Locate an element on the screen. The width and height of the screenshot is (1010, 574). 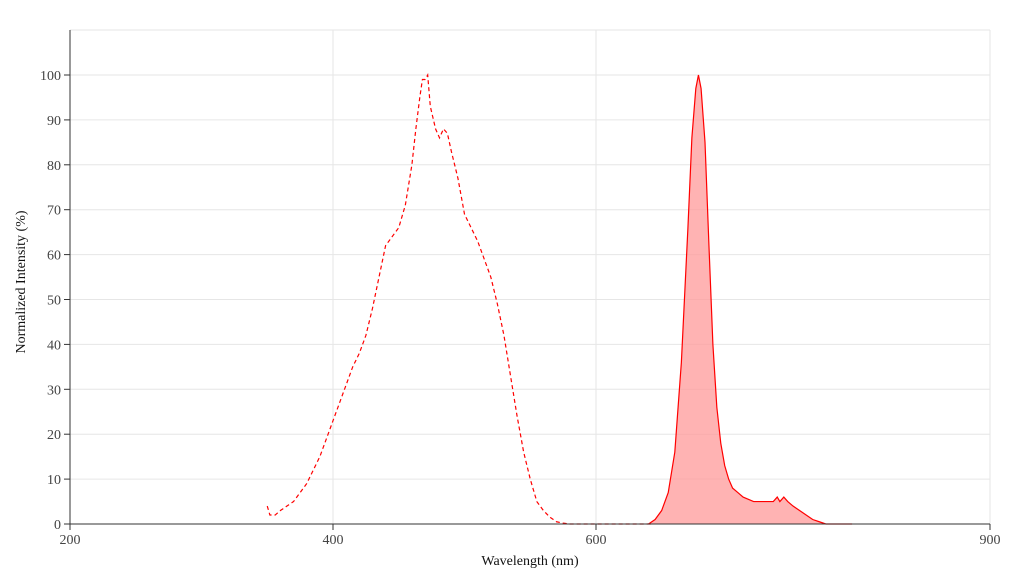
y-tick-label: 90 is located at coordinates (54, 121).